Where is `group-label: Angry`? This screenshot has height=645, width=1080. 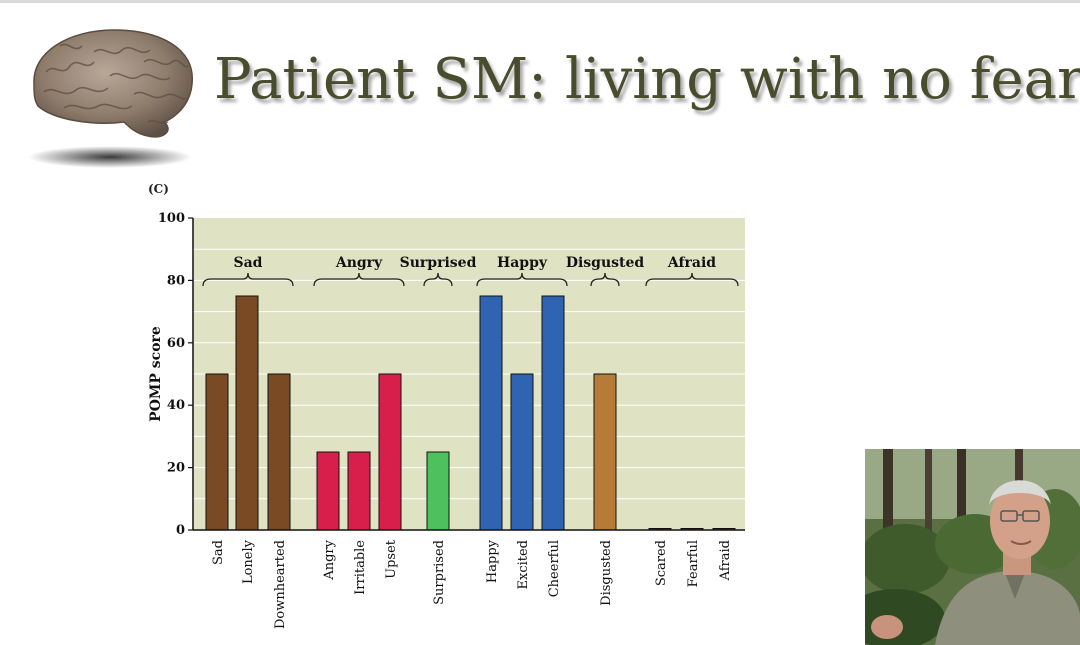 group-label: Angry is located at coordinates (359, 263).